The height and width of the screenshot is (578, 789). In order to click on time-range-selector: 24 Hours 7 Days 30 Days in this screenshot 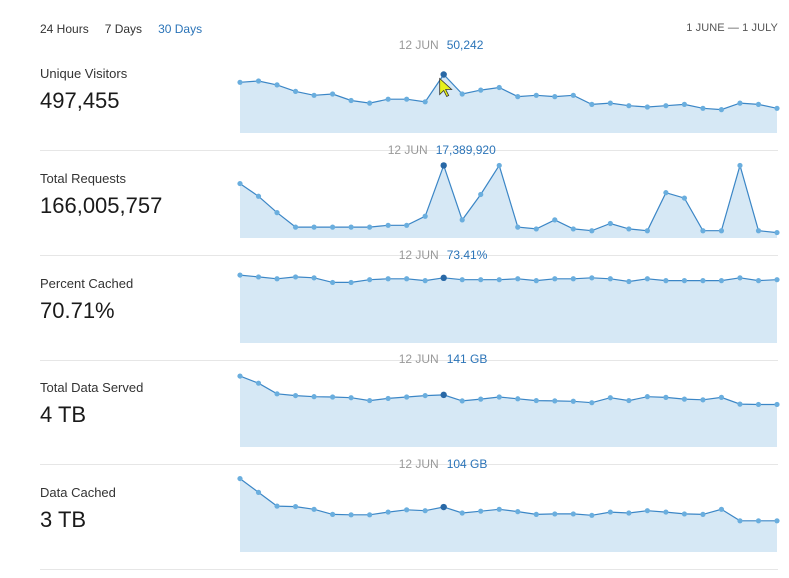, I will do `click(121, 29)`.